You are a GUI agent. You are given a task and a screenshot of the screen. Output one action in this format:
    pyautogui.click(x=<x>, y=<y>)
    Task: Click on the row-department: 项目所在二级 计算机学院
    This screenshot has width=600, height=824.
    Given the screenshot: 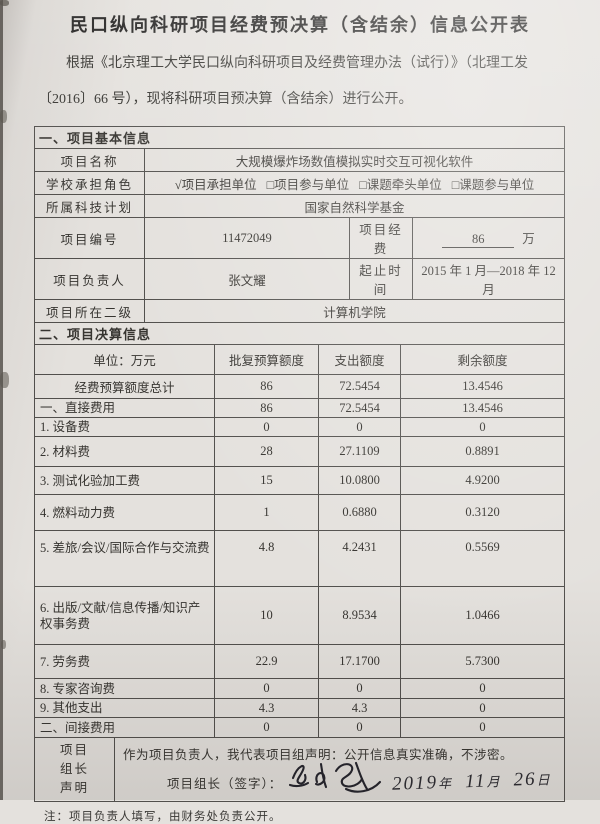 What is the action you would take?
    pyautogui.click(x=300, y=311)
    